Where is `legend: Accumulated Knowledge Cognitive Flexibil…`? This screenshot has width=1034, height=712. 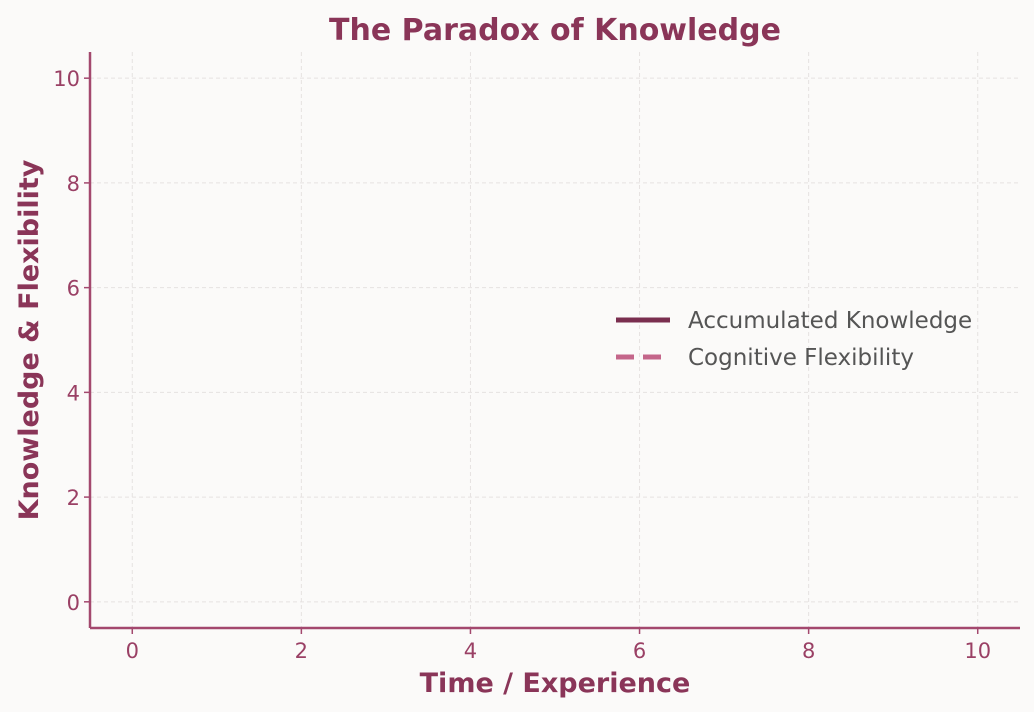 legend: Accumulated Knowledge Cognitive Flexibil… is located at coordinates (794, 339).